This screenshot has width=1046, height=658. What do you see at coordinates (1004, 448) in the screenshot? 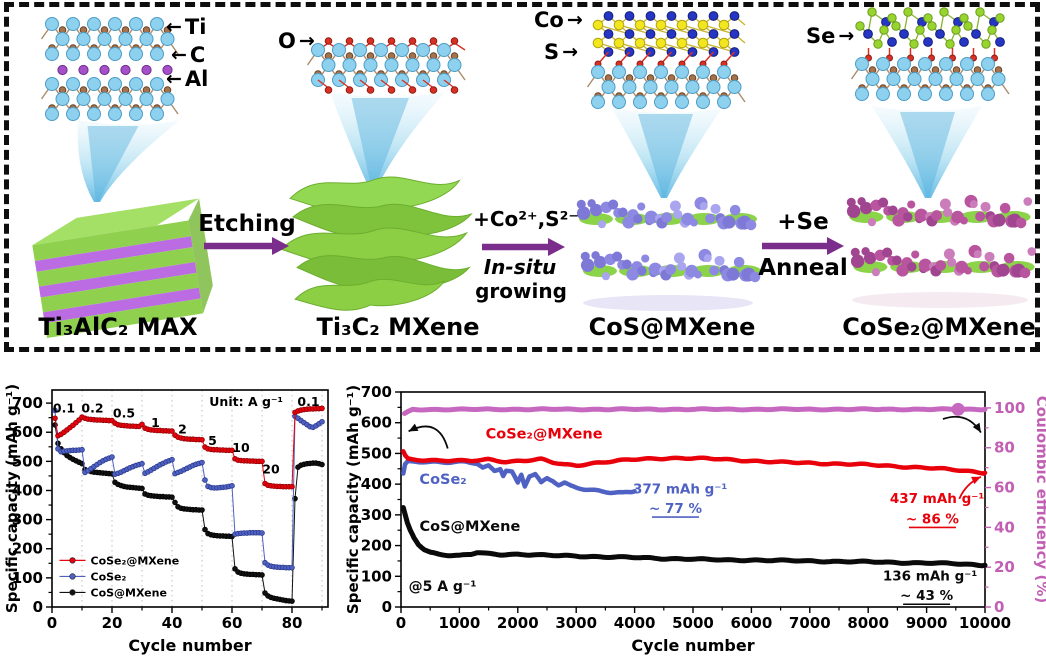
I see `svg-text: 80` at bounding box center [1004, 448].